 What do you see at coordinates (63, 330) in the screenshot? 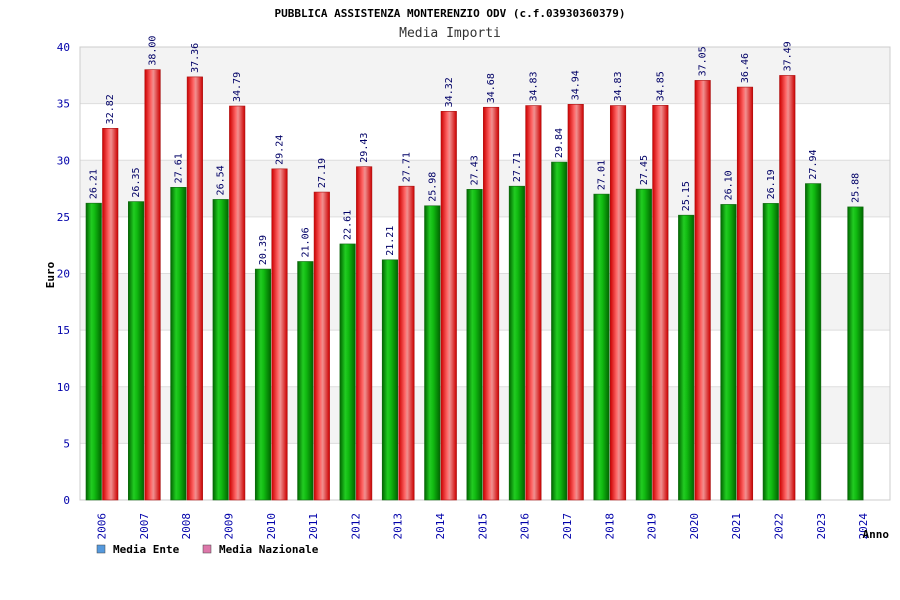
I see `y-tick-label: 15` at bounding box center [63, 330].